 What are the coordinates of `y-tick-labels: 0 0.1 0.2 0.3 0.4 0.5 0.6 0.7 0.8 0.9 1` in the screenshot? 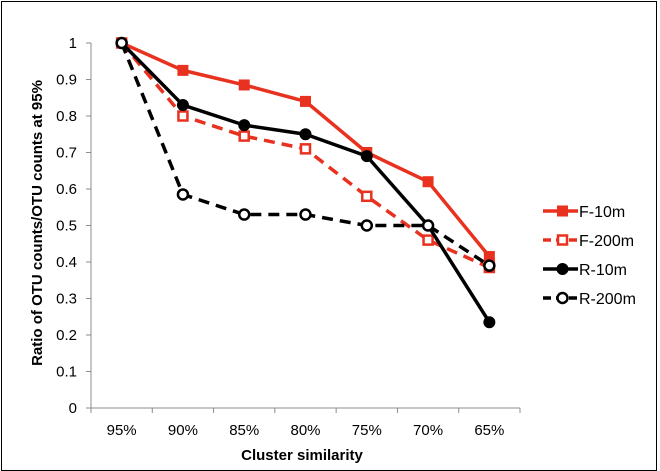 It's located at (66, 226).